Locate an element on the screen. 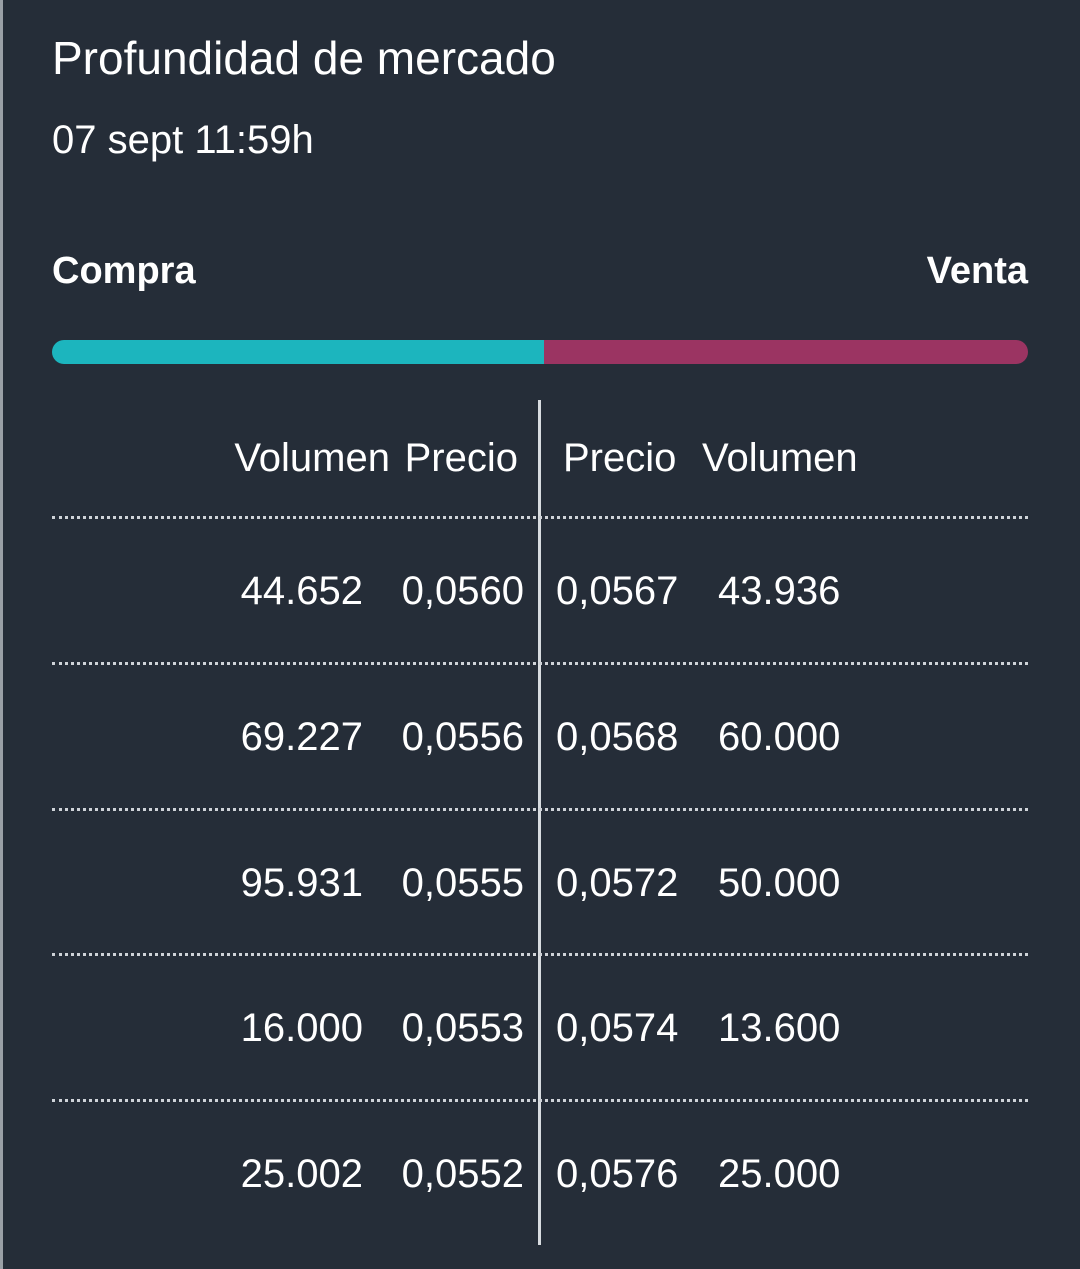  table-cell: 0,0555 is located at coordinates (462, 882).